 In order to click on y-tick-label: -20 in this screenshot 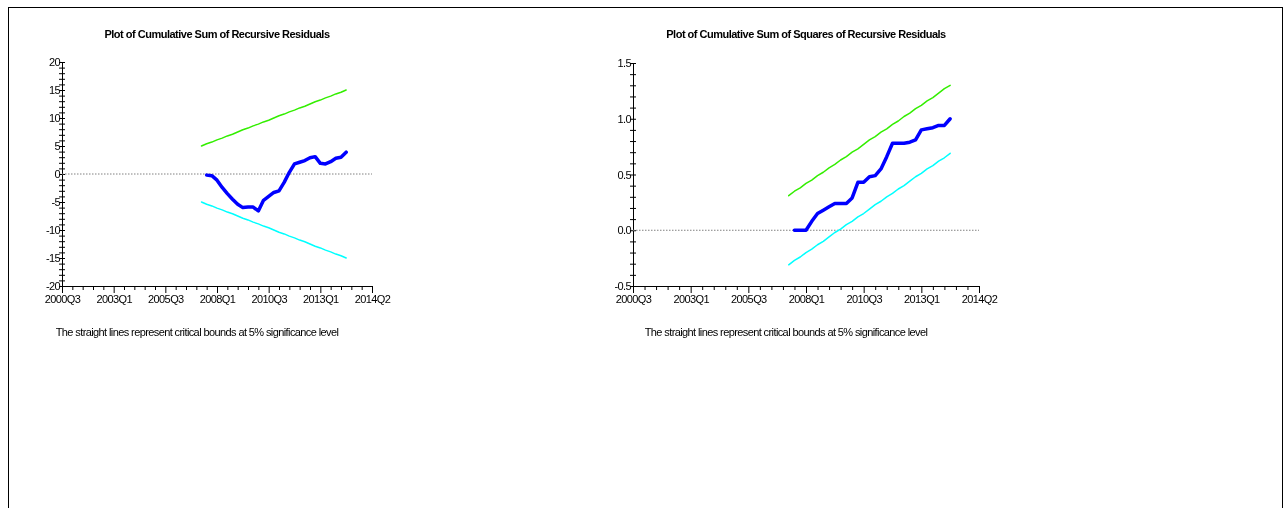, I will do `click(53, 286)`.